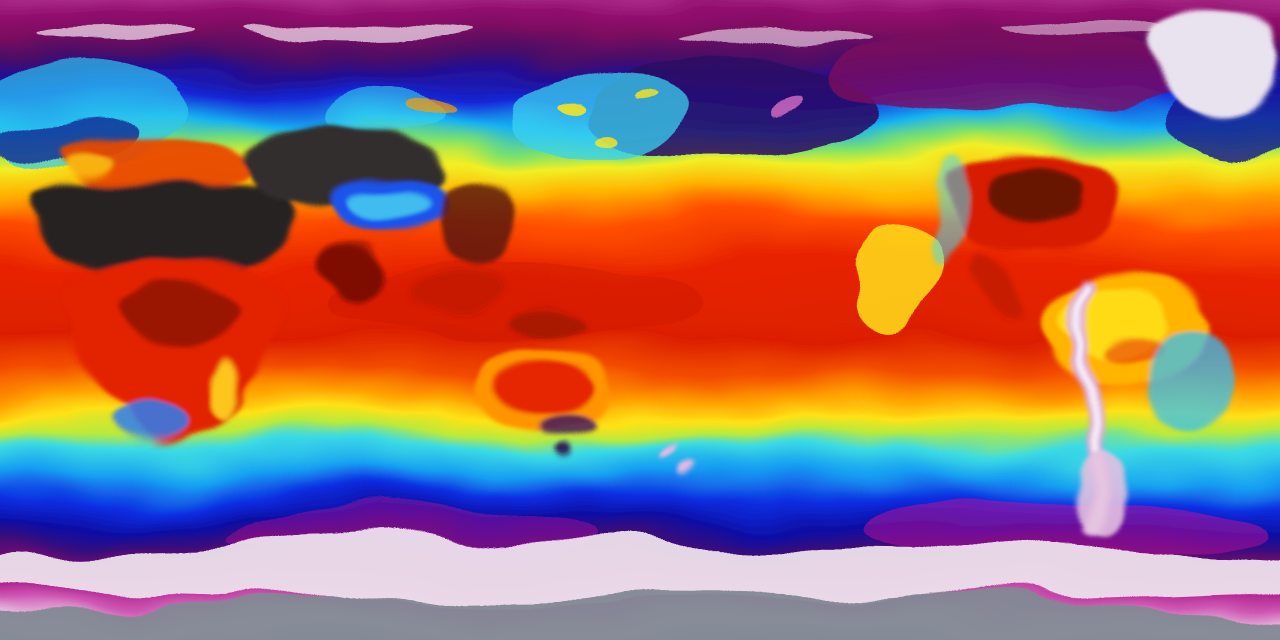  What do you see at coordinates (562, 451) in the screenshot?
I see `region-tasmania` at bounding box center [562, 451].